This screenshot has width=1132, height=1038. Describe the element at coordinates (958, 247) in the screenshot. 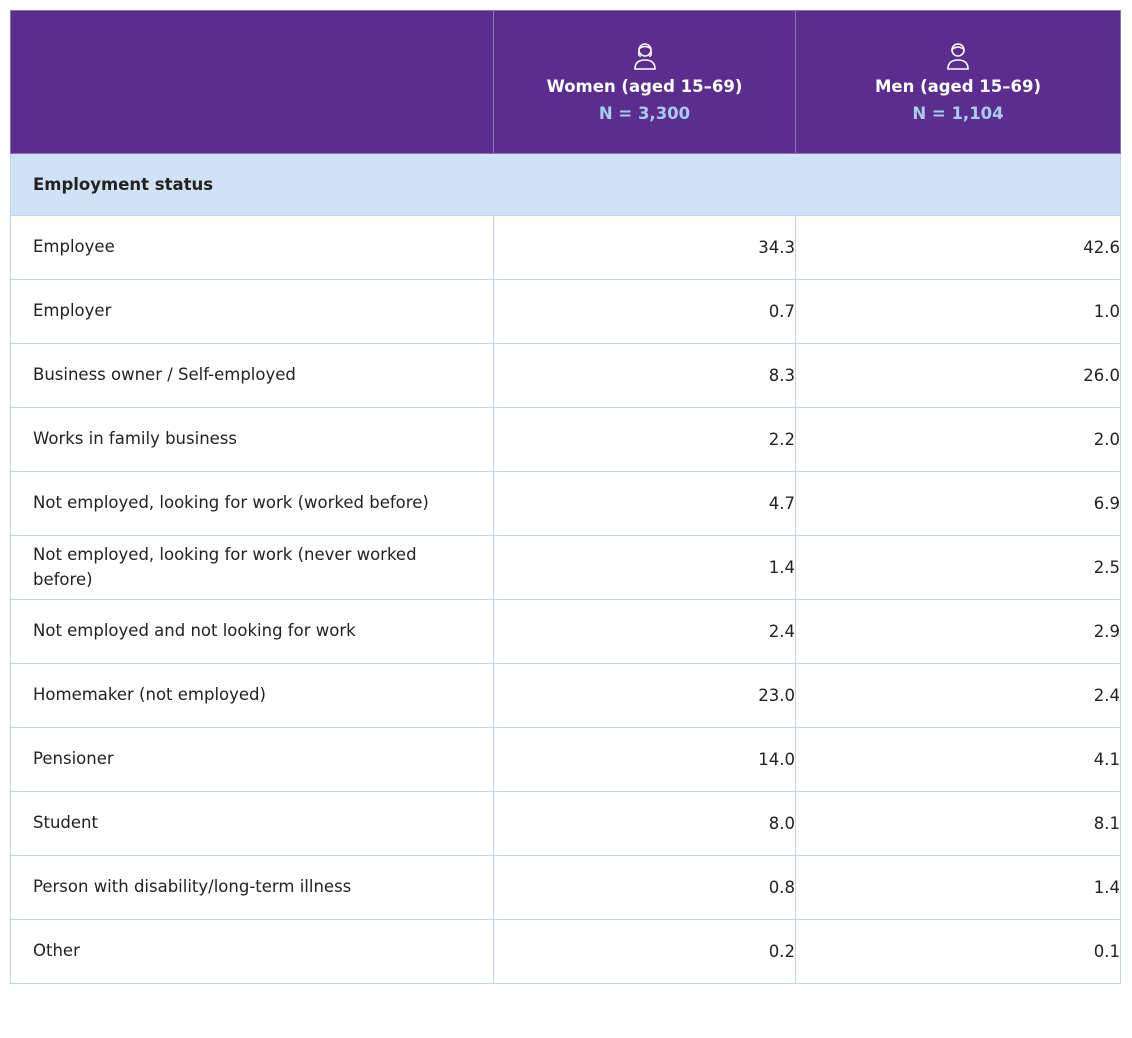

I see `men-value: 42.6` at that location.